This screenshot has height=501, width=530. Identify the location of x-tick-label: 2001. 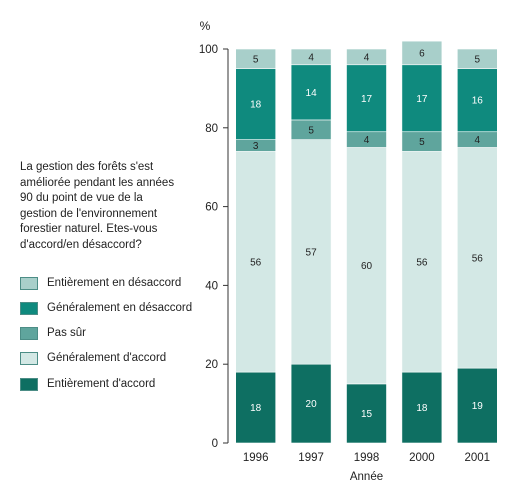
(478, 458).